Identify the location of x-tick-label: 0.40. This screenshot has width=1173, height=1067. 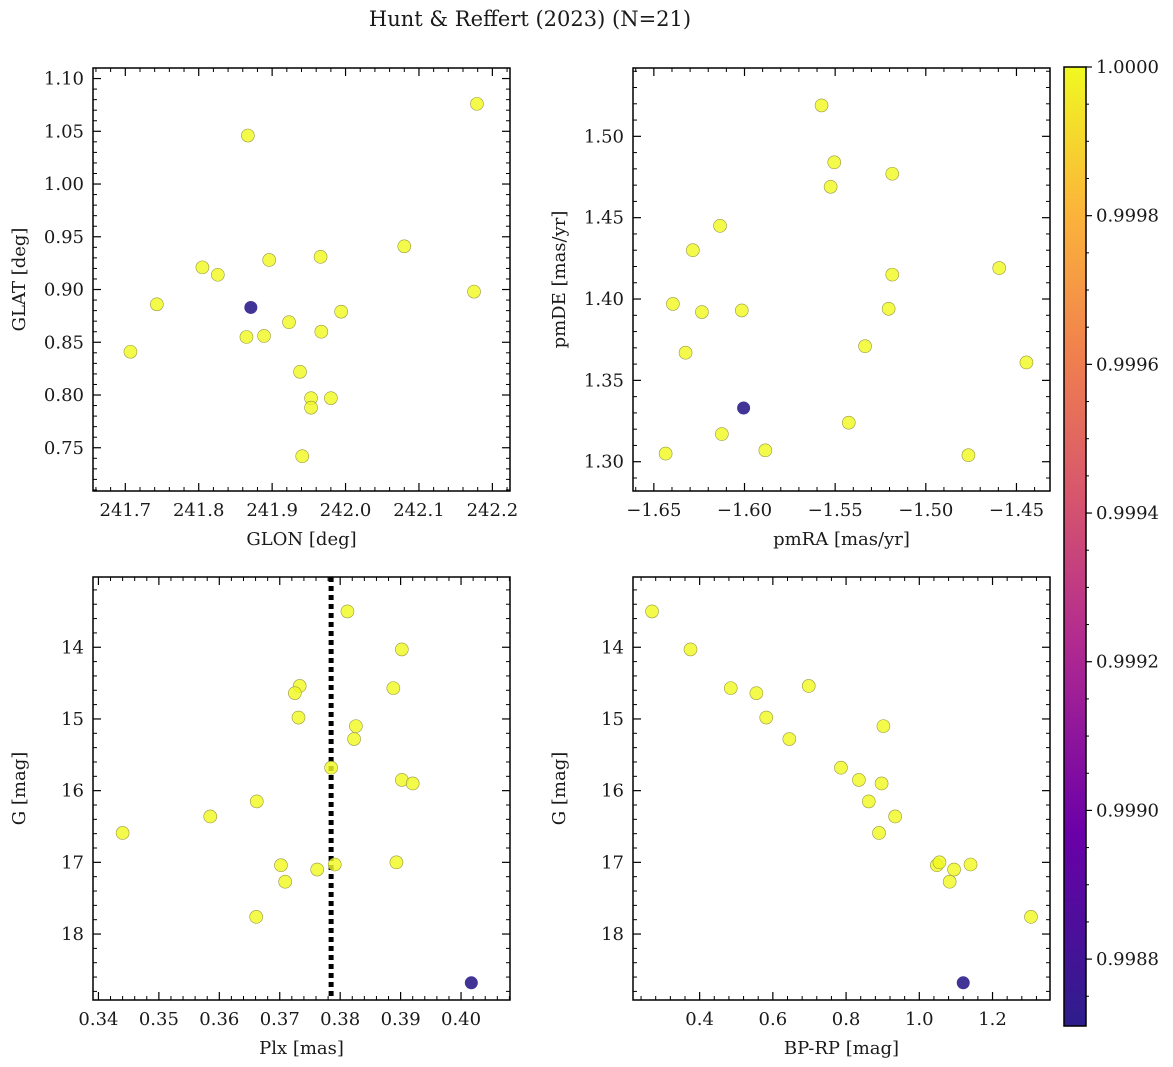
(461, 1019).